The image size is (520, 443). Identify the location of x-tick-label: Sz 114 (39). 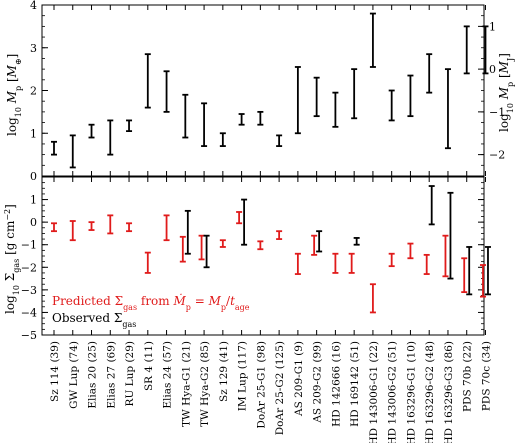
(55, 371).